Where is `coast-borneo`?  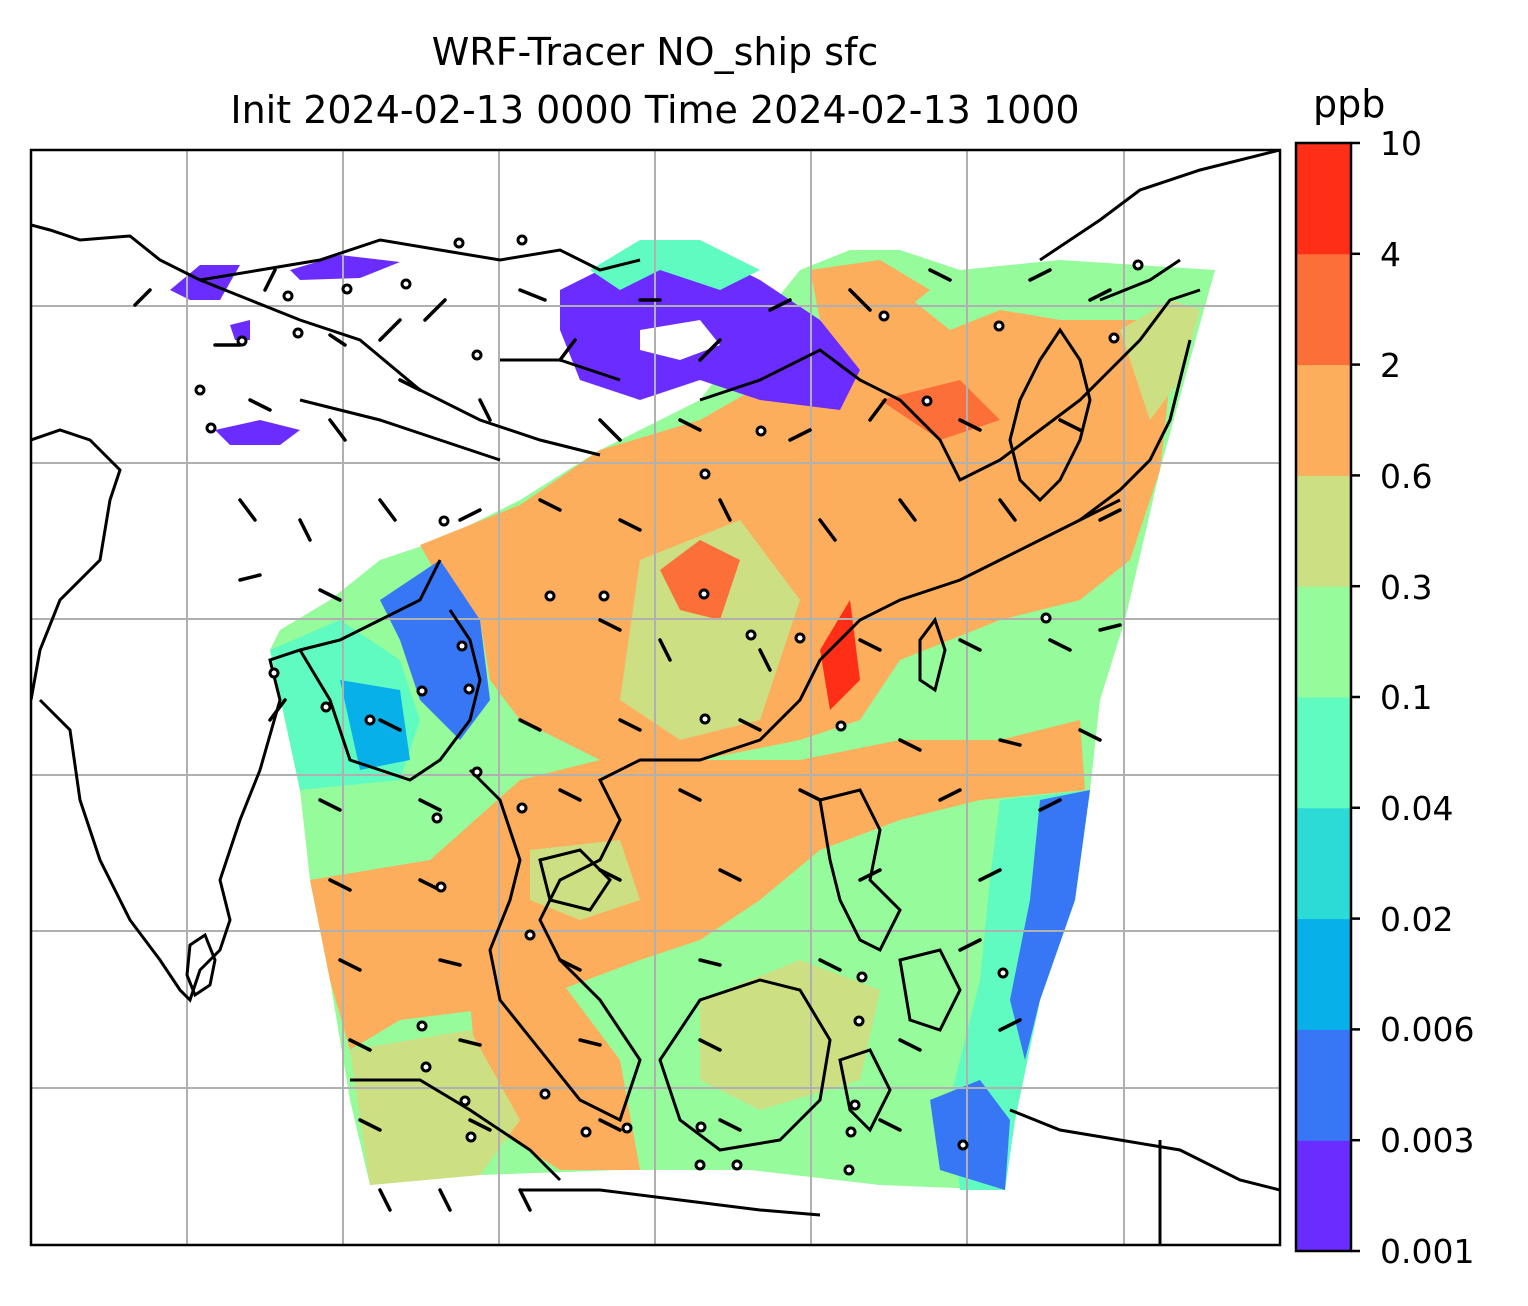
coast-borneo is located at coordinates (745, 1065).